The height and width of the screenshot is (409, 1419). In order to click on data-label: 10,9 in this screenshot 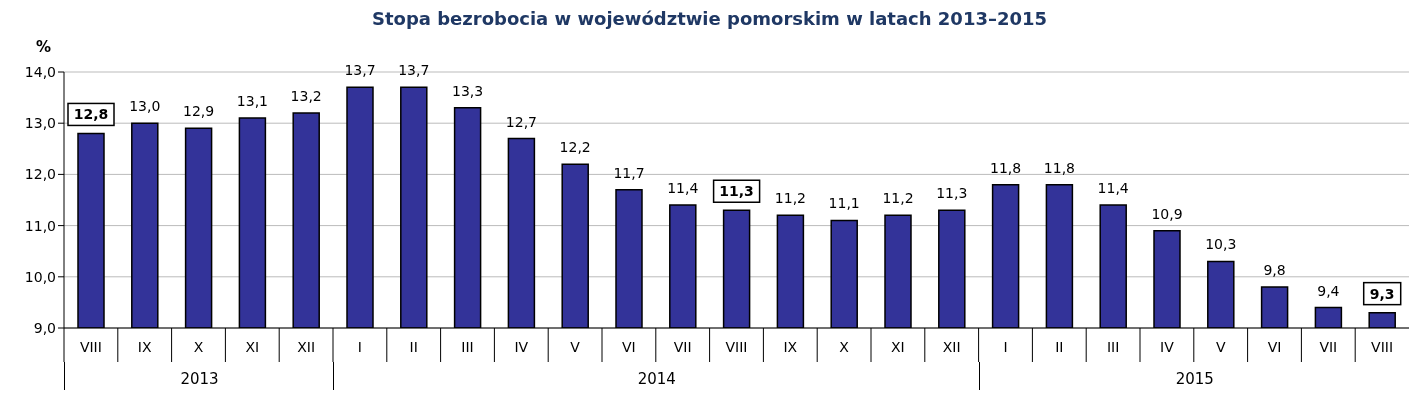, I will do `click(1167, 213)`.